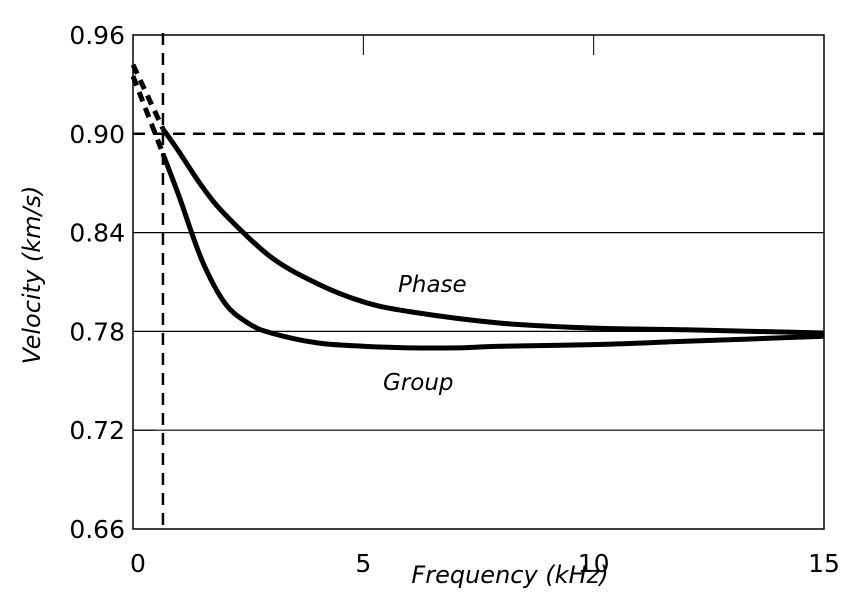  What do you see at coordinates (594, 563) in the screenshot?
I see `x-tick-label: 10` at bounding box center [594, 563].